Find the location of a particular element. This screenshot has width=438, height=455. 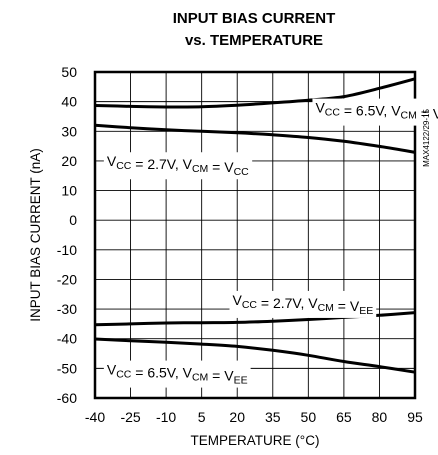

x-tick-label: -10 is located at coordinates (166, 417).